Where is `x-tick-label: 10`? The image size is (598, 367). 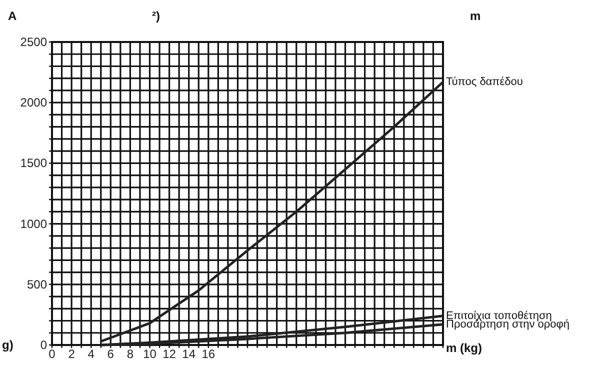
x-tick-label: 10 is located at coordinates (150, 354).